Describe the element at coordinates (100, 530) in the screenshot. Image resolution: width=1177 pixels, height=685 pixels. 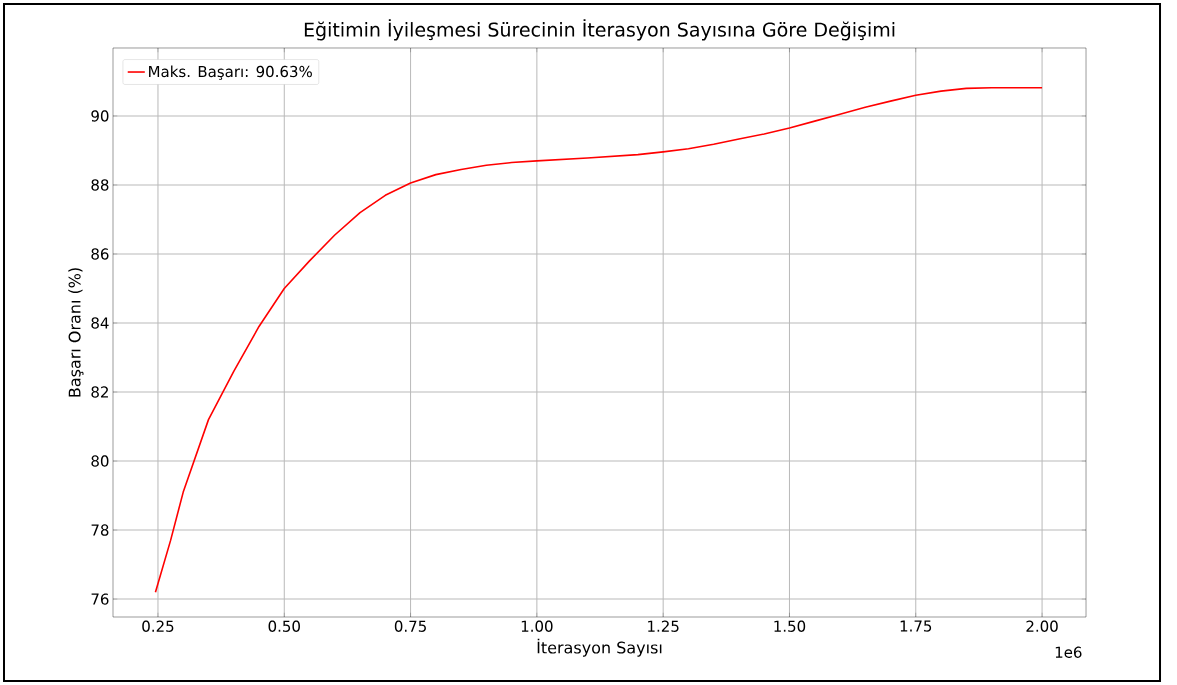
I see `y-tick-label: 78` at that location.